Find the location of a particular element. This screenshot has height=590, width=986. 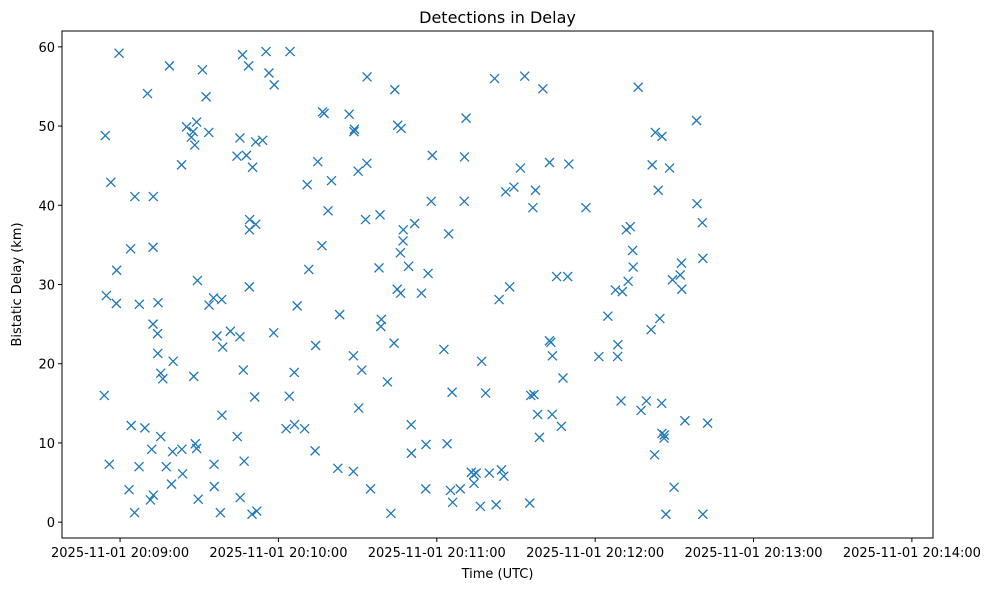

chart-title: Detections in Delay is located at coordinates (497, 17).